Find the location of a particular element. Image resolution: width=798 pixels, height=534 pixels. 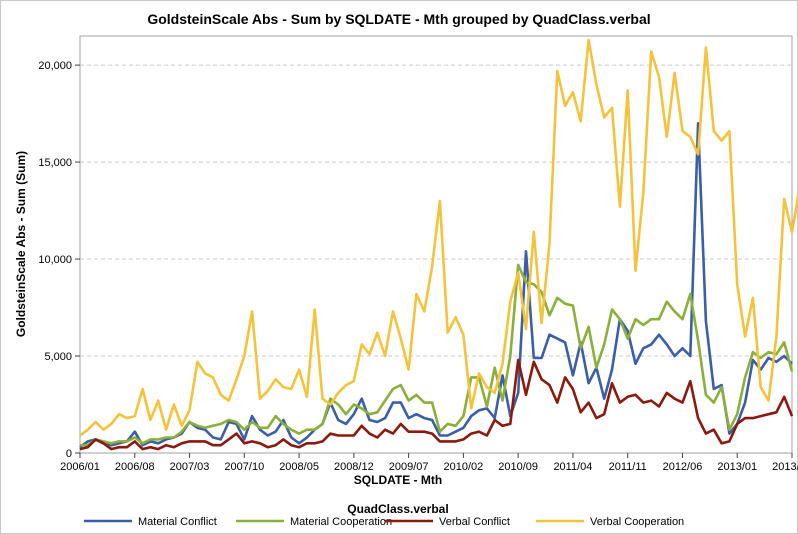

x-tick-label: 2013/08 is located at coordinates (785, 467).